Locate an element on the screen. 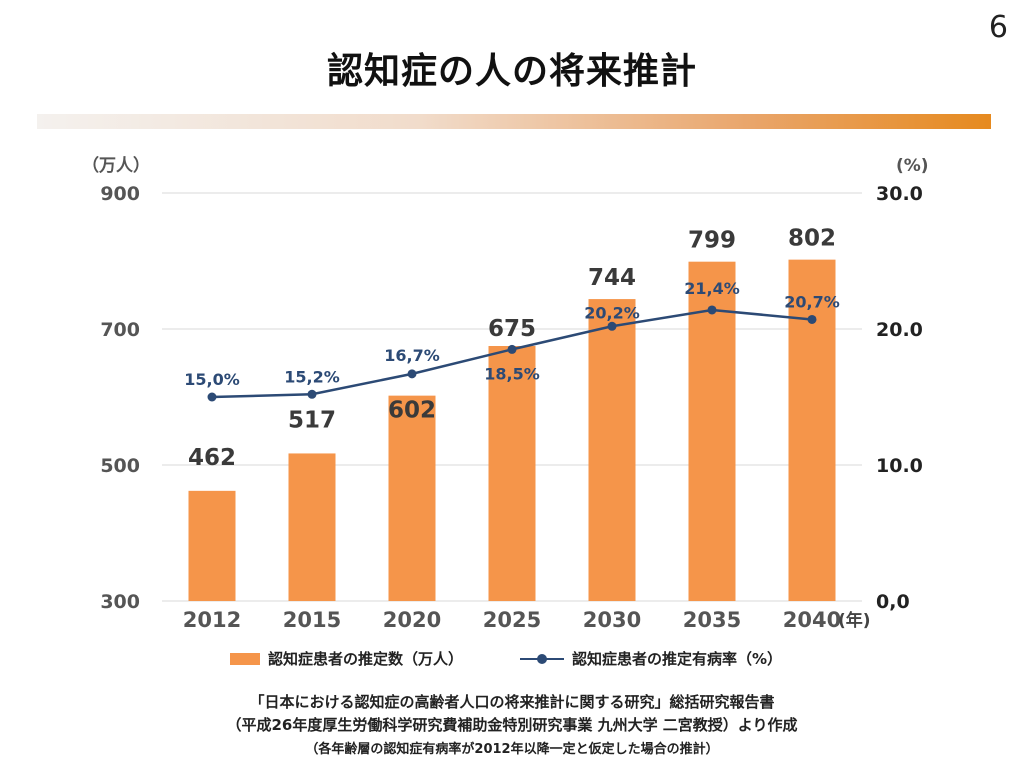  bar-value-label-2025: 675 is located at coordinates (512, 329).